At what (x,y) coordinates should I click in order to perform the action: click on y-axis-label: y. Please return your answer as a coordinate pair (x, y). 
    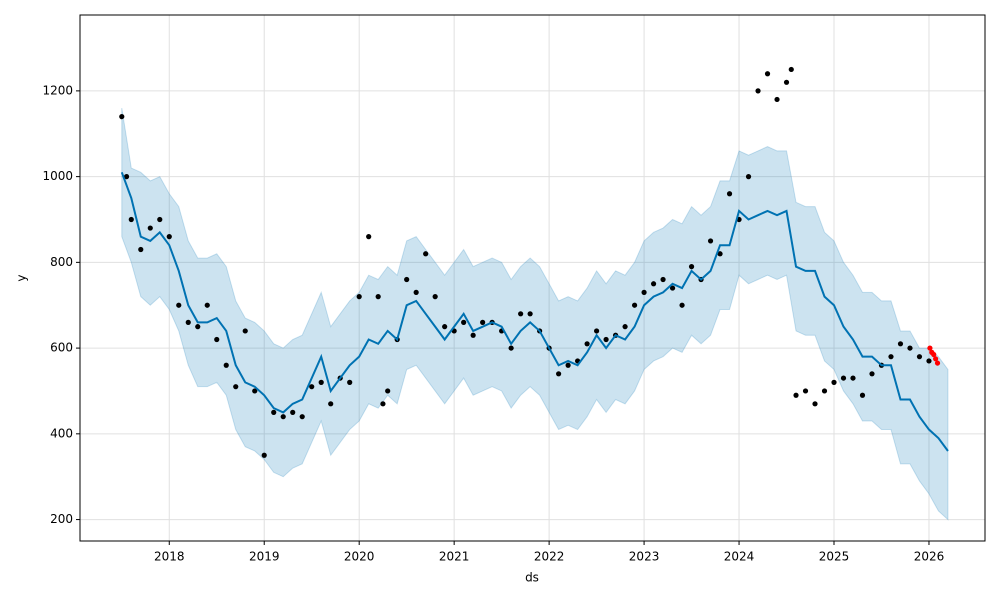
    Looking at the image, I should click on (22, 277).